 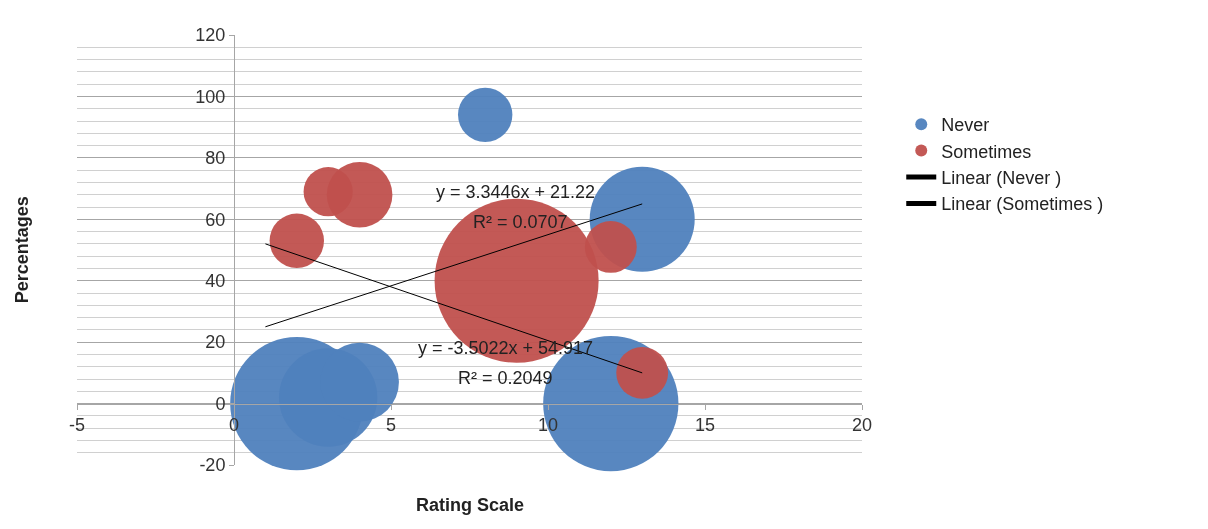 What do you see at coordinates (22, 250) in the screenshot?
I see `y-axis-title: Percentages` at bounding box center [22, 250].